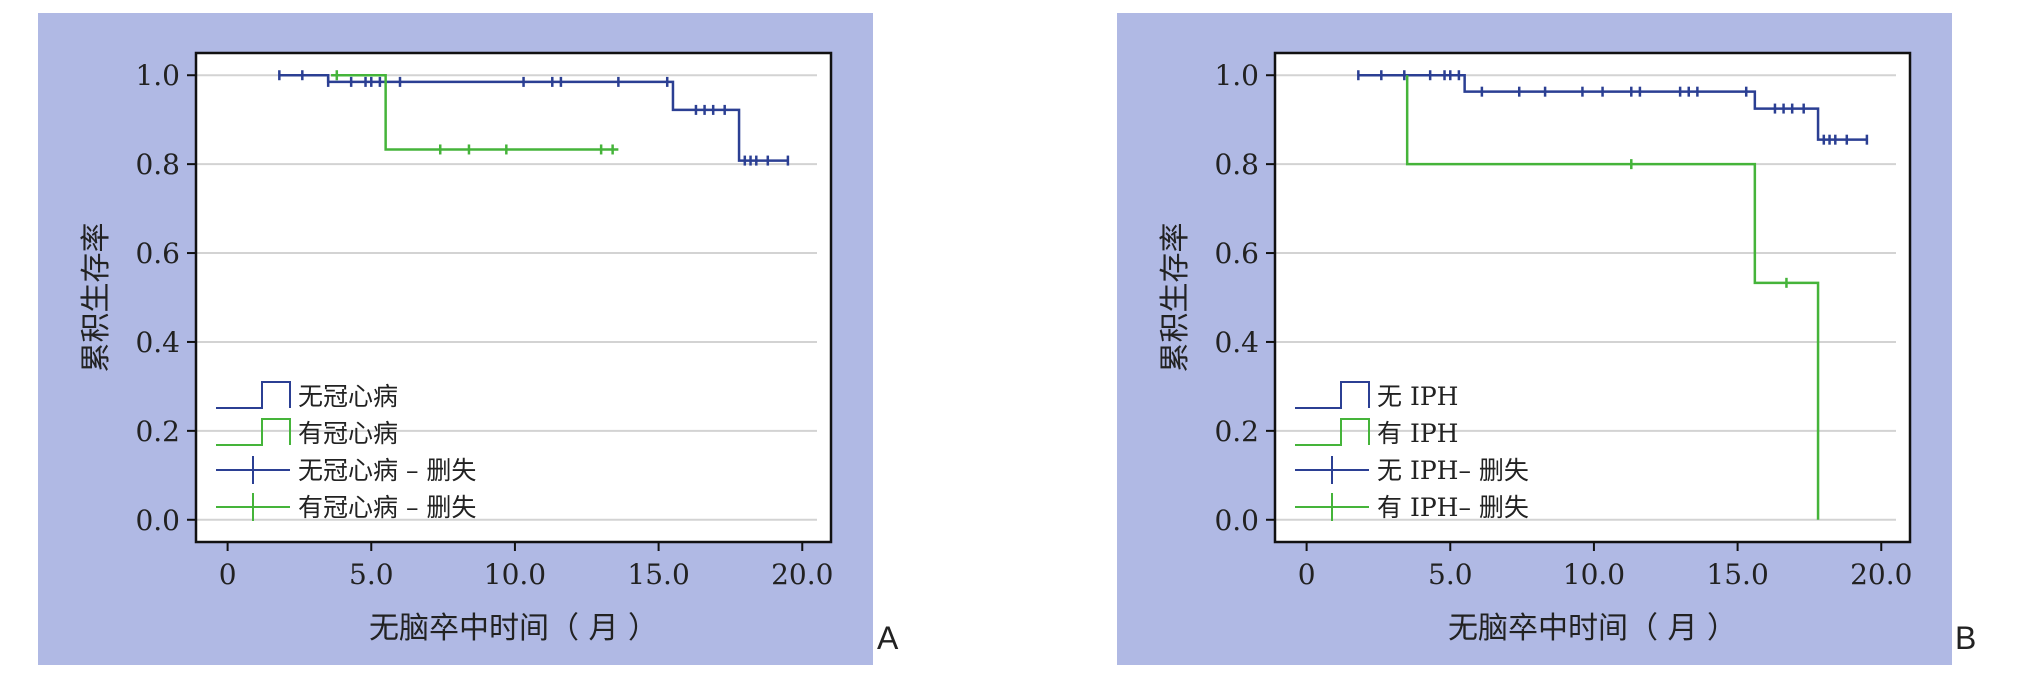 The width and height of the screenshot is (2018, 679). Describe the element at coordinates (1417, 433) in the screenshot. I see `legend-entry-label: 有 IPH` at that location.